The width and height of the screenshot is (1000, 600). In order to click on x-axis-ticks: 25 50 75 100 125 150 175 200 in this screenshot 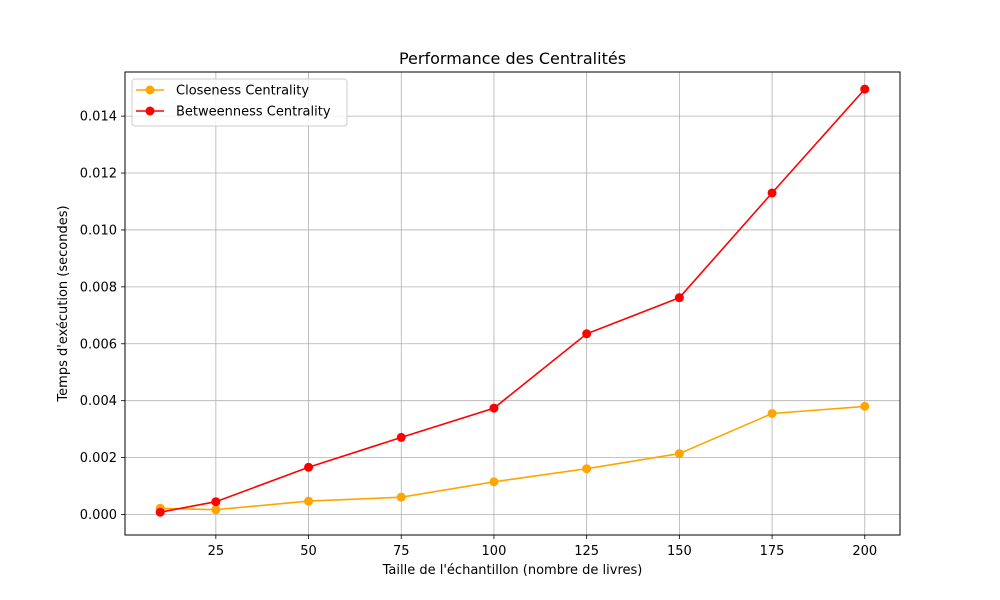, I will do `click(542, 547)`.